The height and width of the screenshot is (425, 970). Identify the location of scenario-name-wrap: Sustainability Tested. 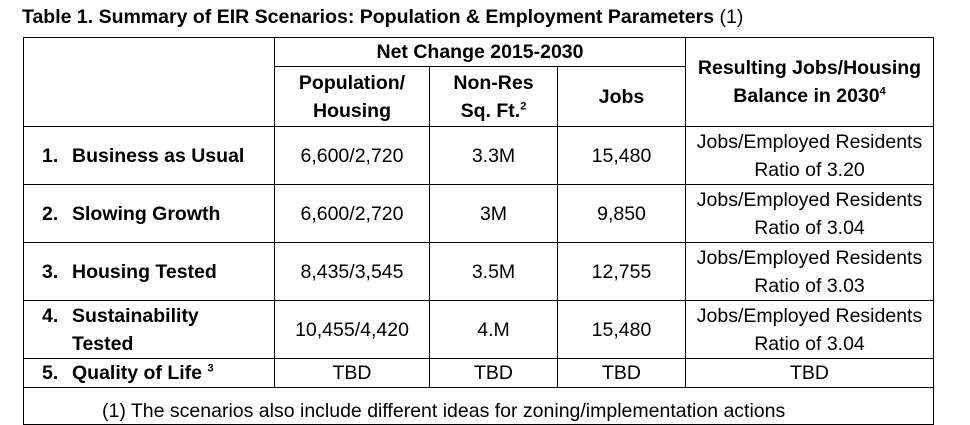
(135, 330).